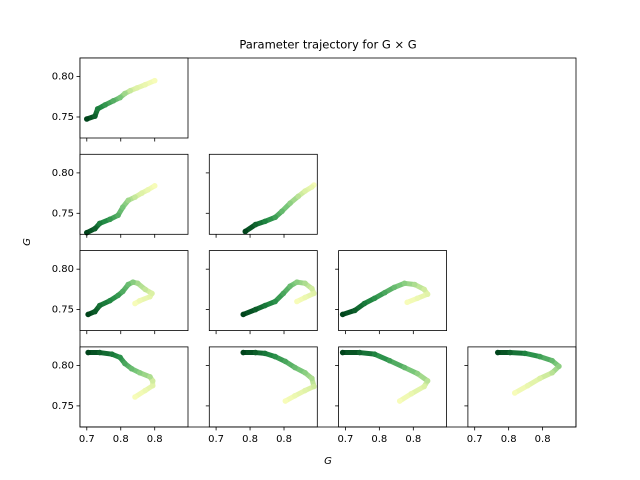  What do you see at coordinates (27, 242) in the screenshot?
I see `y-axis-label: G` at bounding box center [27, 242].